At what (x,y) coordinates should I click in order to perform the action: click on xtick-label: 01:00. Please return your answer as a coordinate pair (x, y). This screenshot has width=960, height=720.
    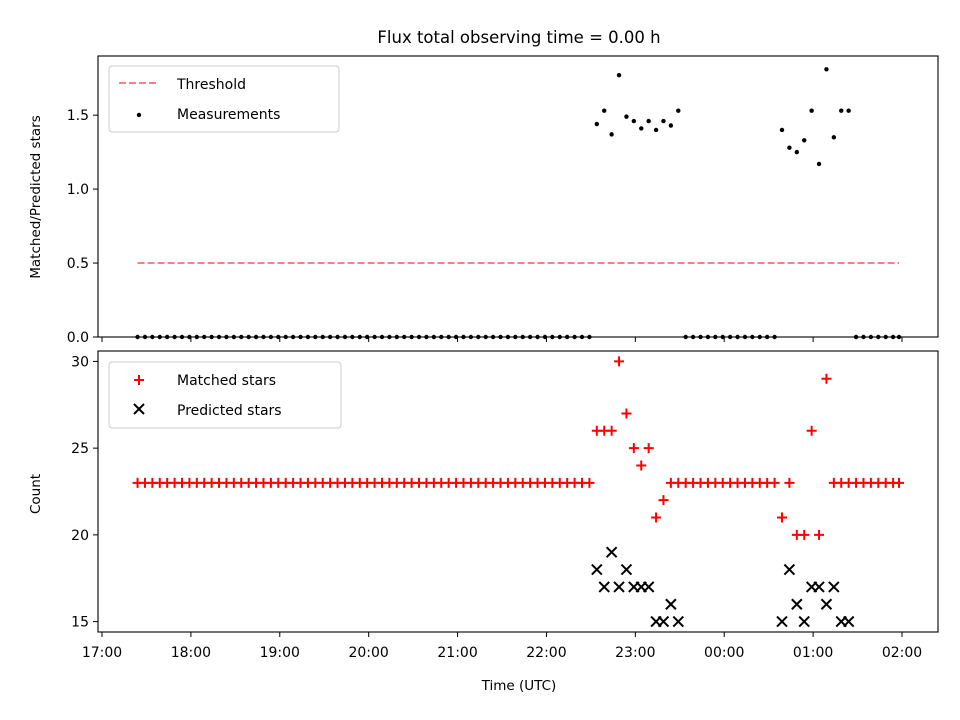
    Looking at the image, I should click on (813, 653).